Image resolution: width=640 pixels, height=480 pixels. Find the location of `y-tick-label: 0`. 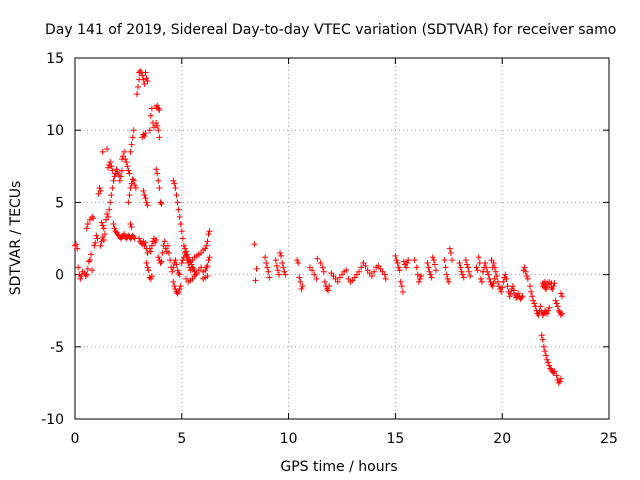

y-tick-label: 0 is located at coordinates (59, 276).